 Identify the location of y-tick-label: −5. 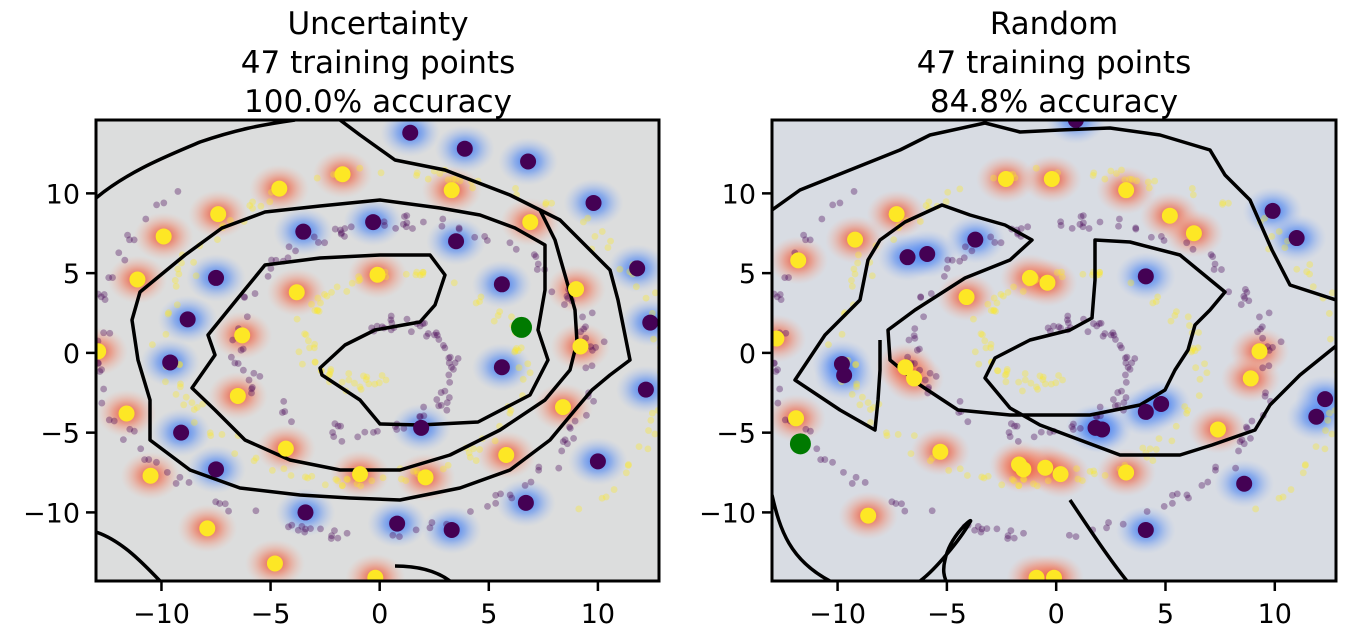
(60, 434).